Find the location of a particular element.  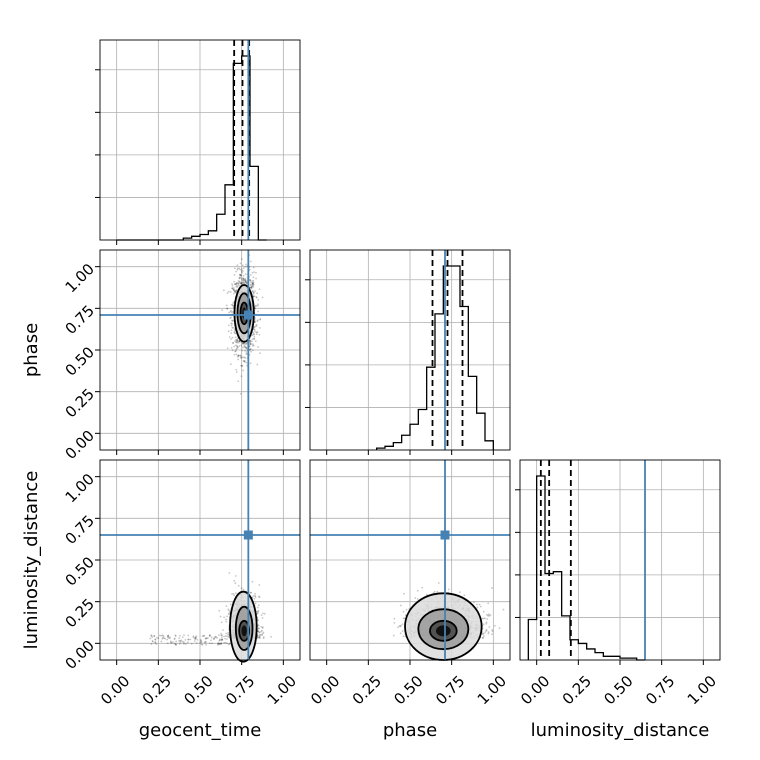

x-tick-label: 0.00 is located at coordinates (115, 690).